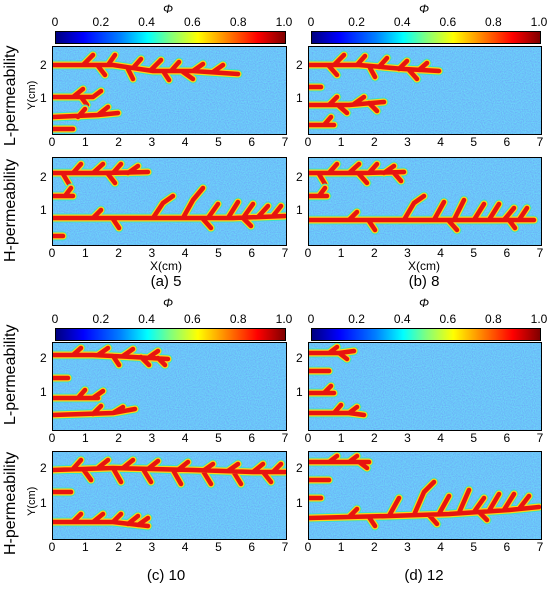 This screenshot has height=593, width=550. I want to click on x-axis-label-a: X(cm), so click(166, 266).